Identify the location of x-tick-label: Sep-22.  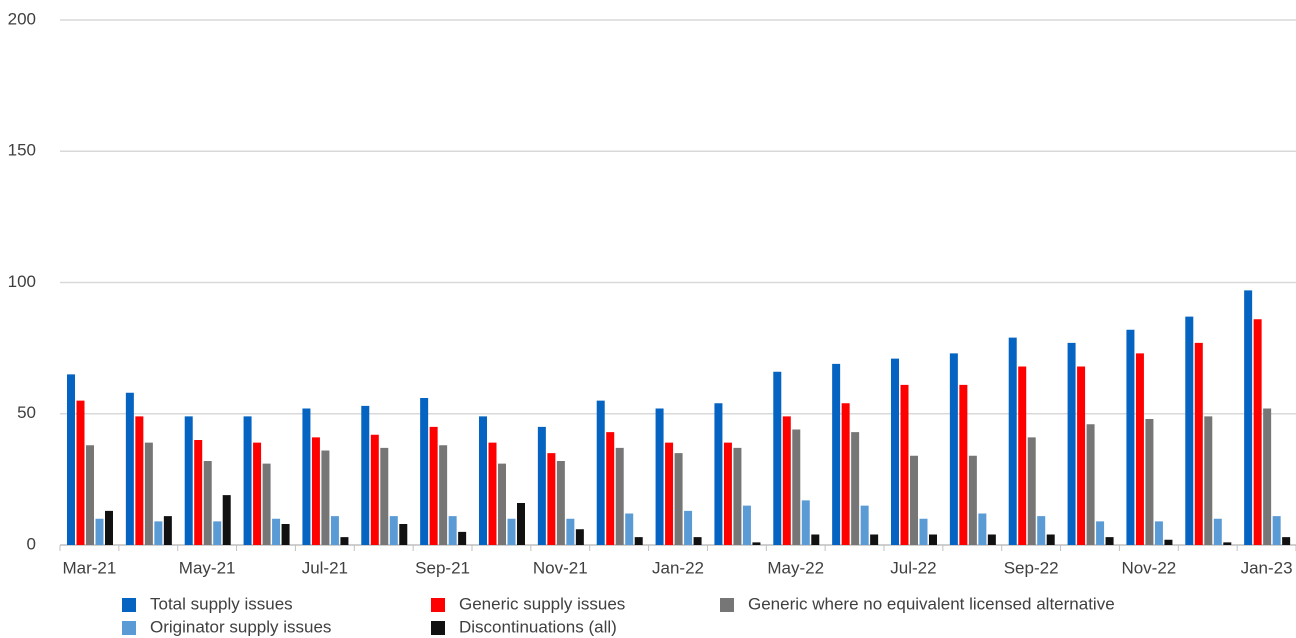
(1031, 567).